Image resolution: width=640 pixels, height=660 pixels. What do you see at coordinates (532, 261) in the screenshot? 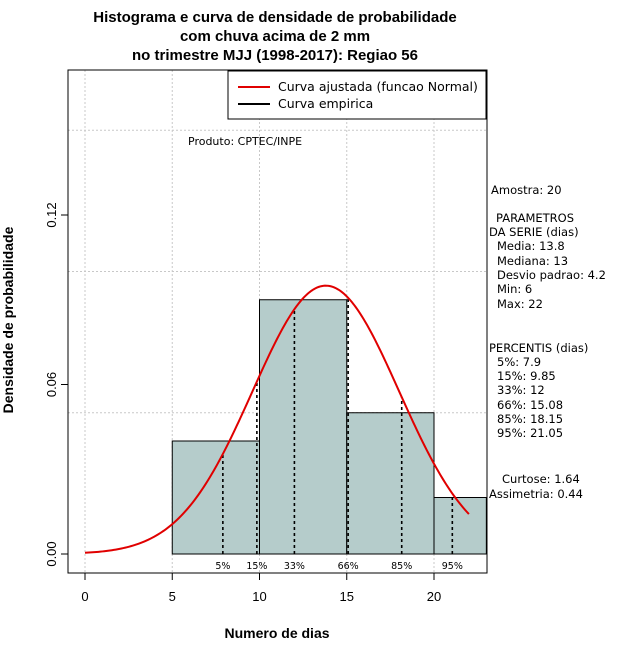
I see `stat-mediana: Mediana: 13` at bounding box center [532, 261].